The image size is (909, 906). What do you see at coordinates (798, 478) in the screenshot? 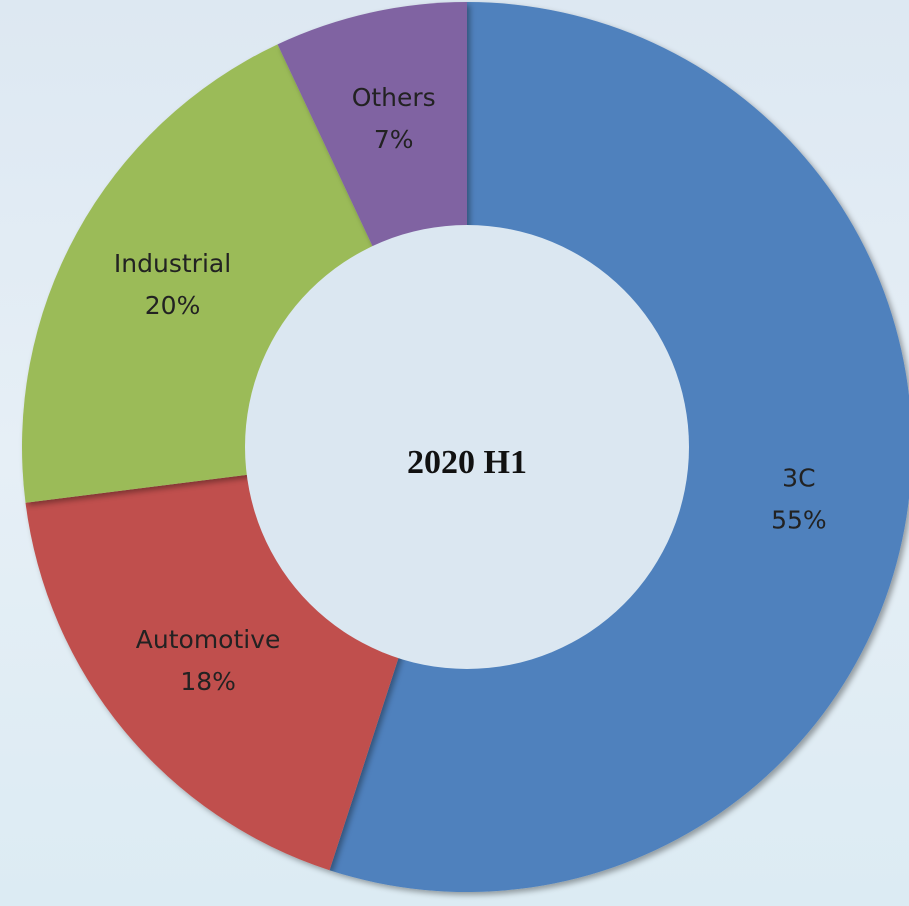
I see `slice-label: 3C` at bounding box center [798, 478].